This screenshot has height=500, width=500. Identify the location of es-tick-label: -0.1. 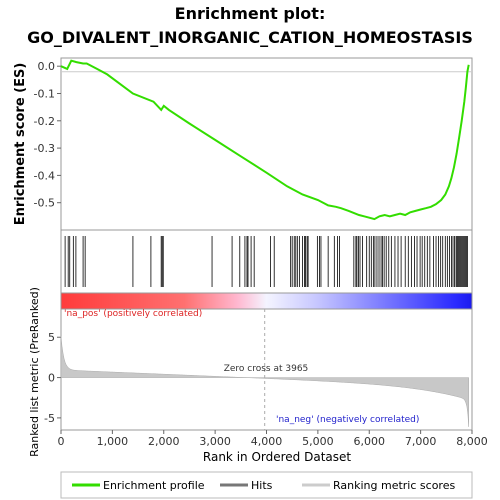
(44, 93).